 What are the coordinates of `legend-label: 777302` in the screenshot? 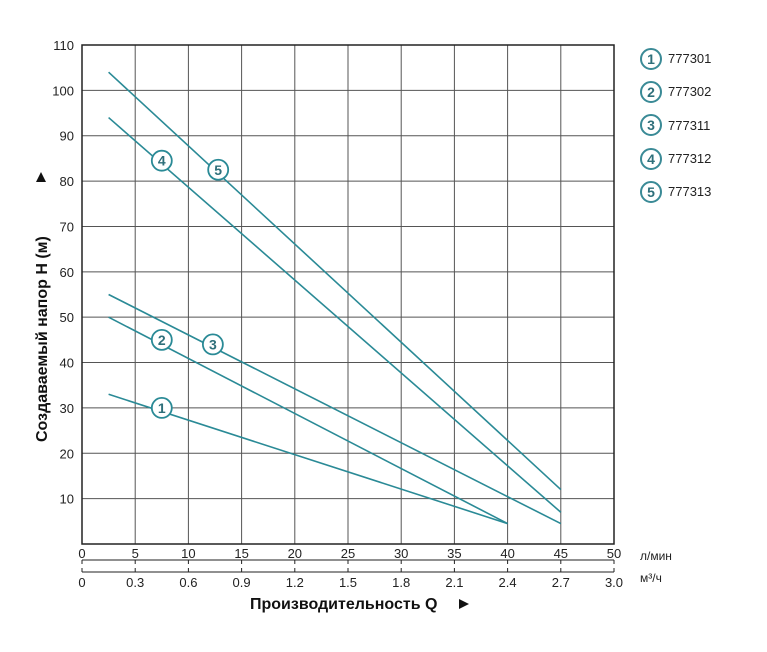 It's located at (690, 92).